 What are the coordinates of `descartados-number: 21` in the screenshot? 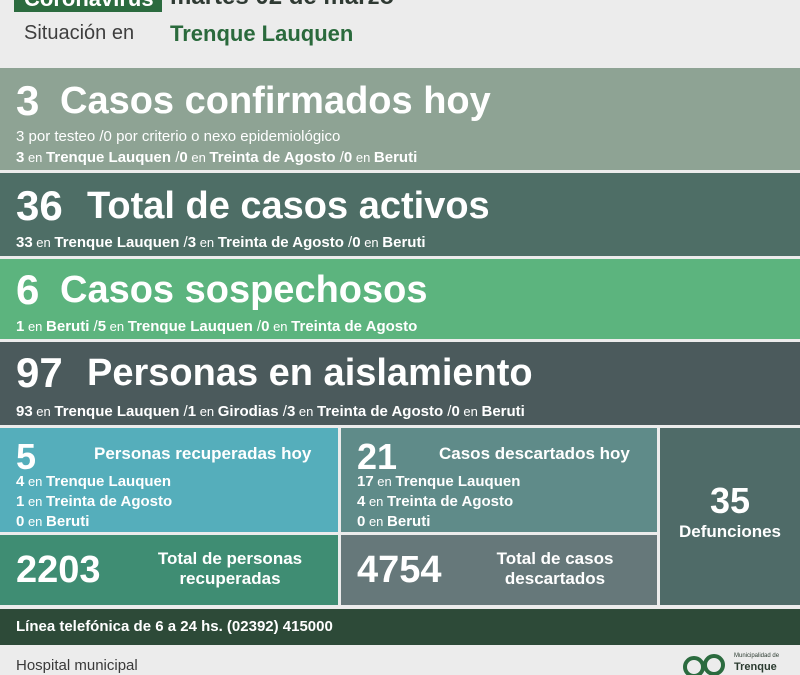 It's located at (377, 456).